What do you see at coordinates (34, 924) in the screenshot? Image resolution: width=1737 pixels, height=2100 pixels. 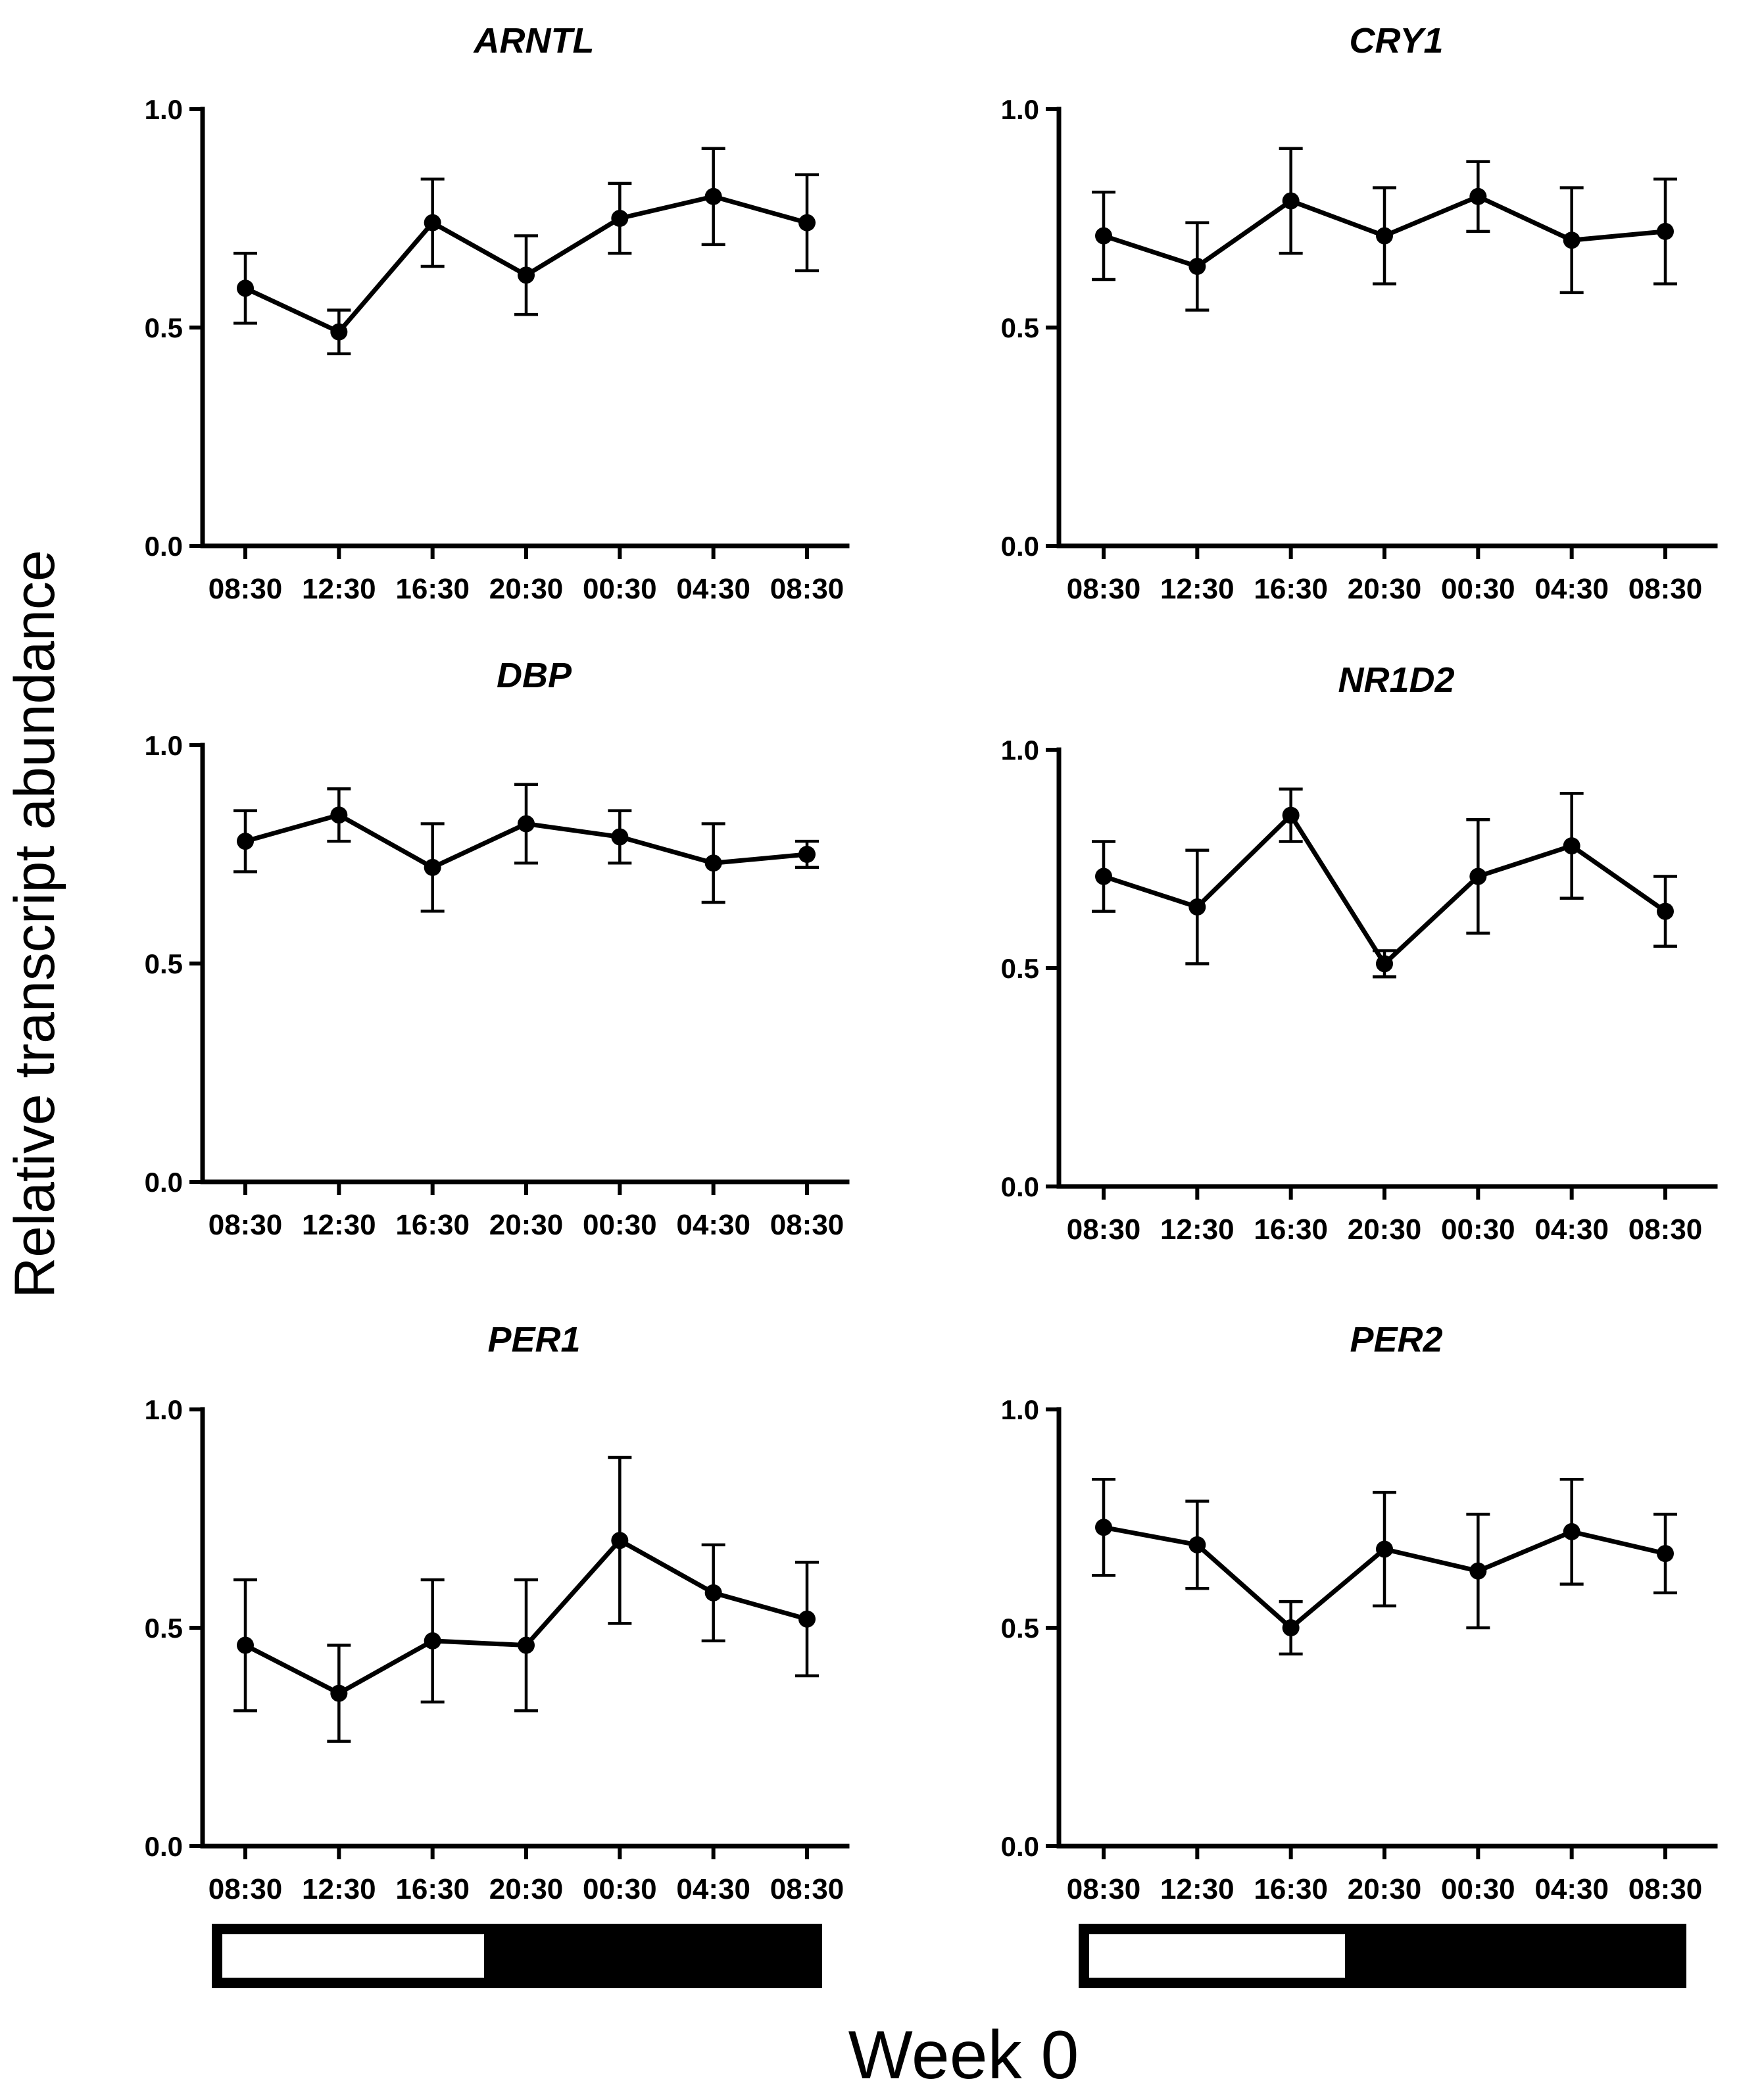 I see `y-axis-label: Relative transcript abundance` at bounding box center [34, 924].